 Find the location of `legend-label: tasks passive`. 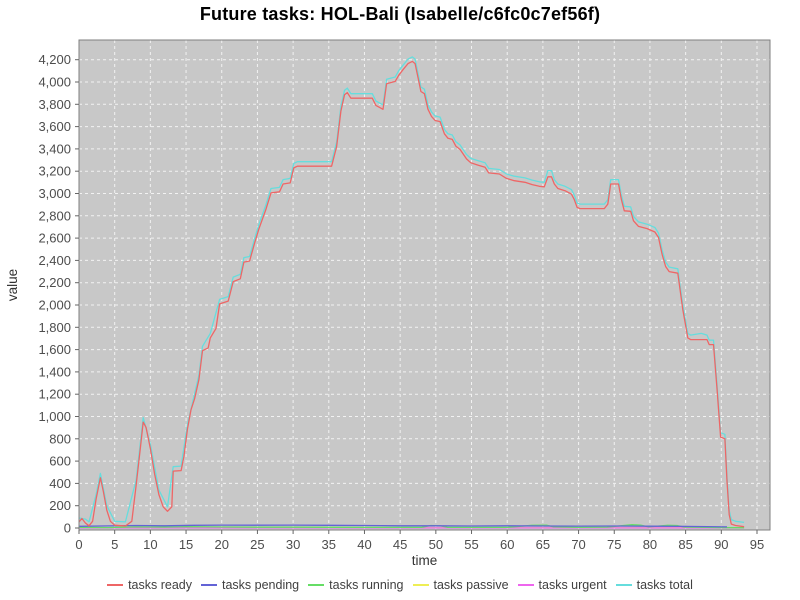

legend-label: tasks passive is located at coordinates (471, 585).